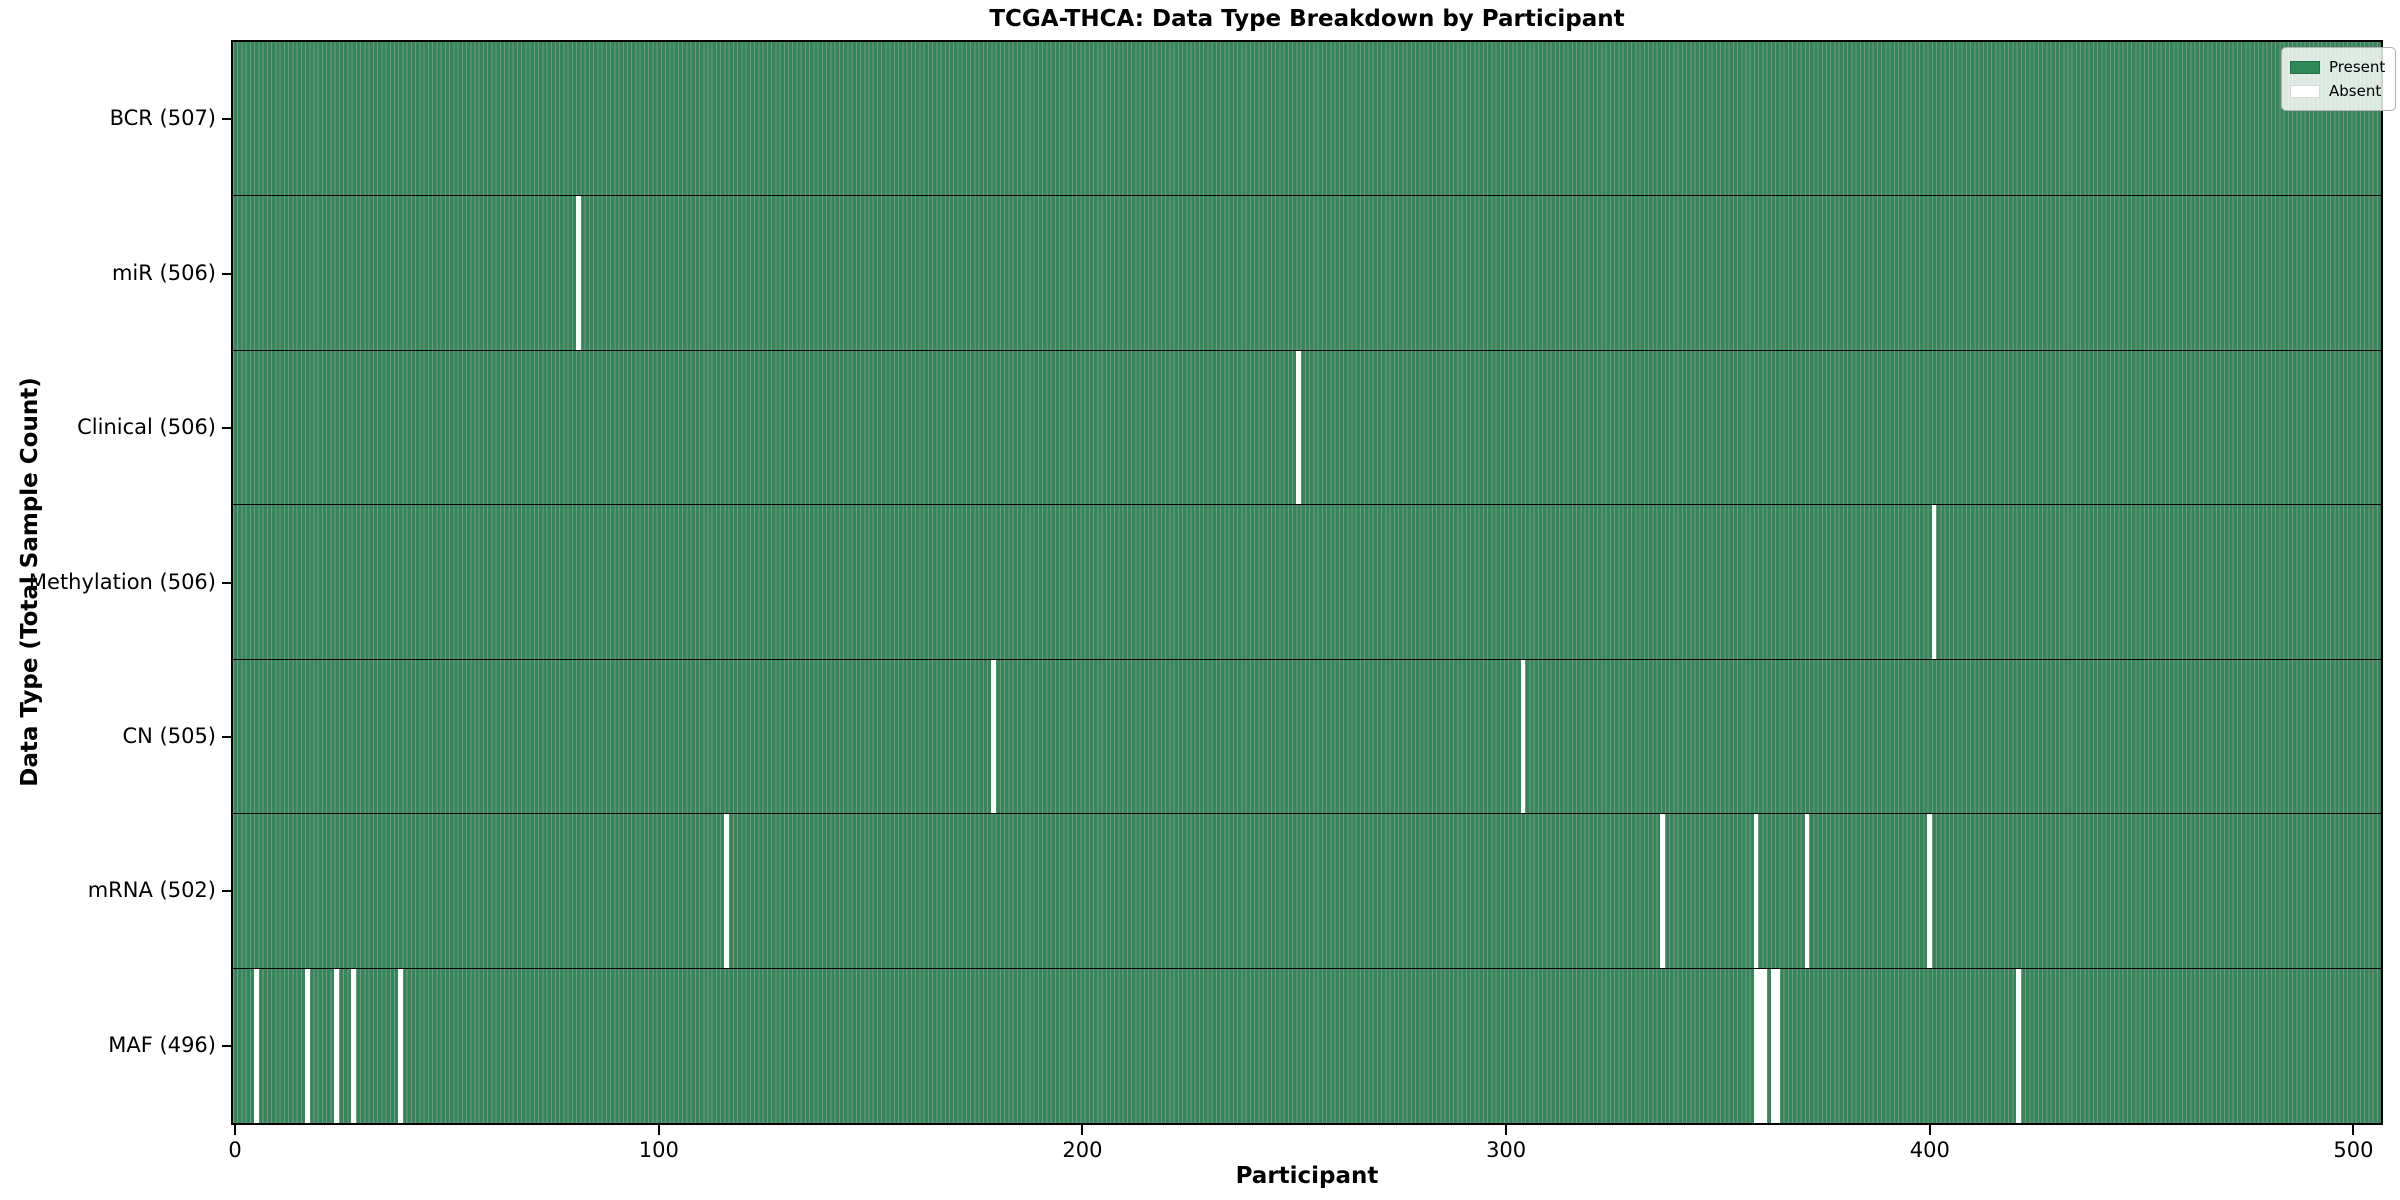 The height and width of the screenshot is (1200, 2400). What do you see at coordinates (226, 891) in the screenshot?
I see `ytick-mark-mrna` at bounding box center [226, 891].